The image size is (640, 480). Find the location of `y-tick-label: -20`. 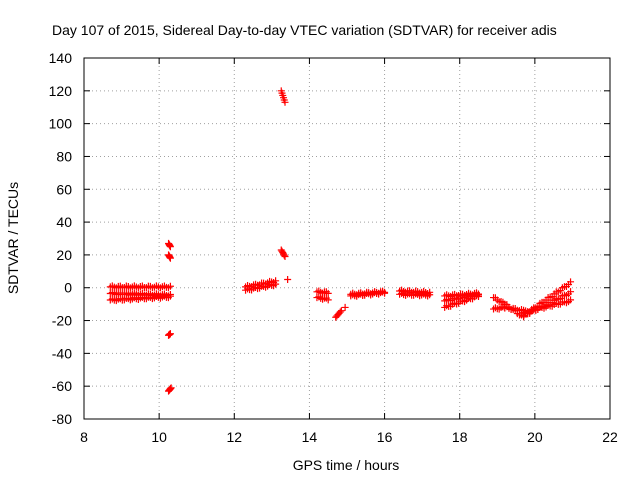

y-tick-label: -20 is located at coordinates (62, 321).